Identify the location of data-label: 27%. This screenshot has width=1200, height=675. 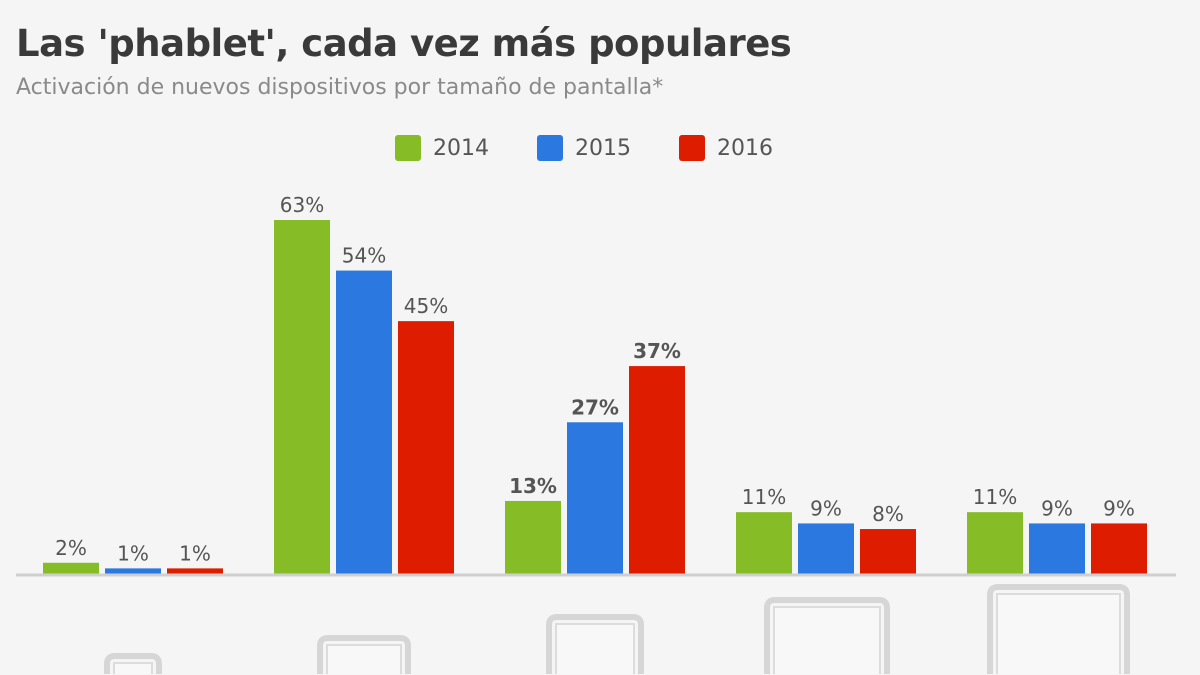
(595, 407).